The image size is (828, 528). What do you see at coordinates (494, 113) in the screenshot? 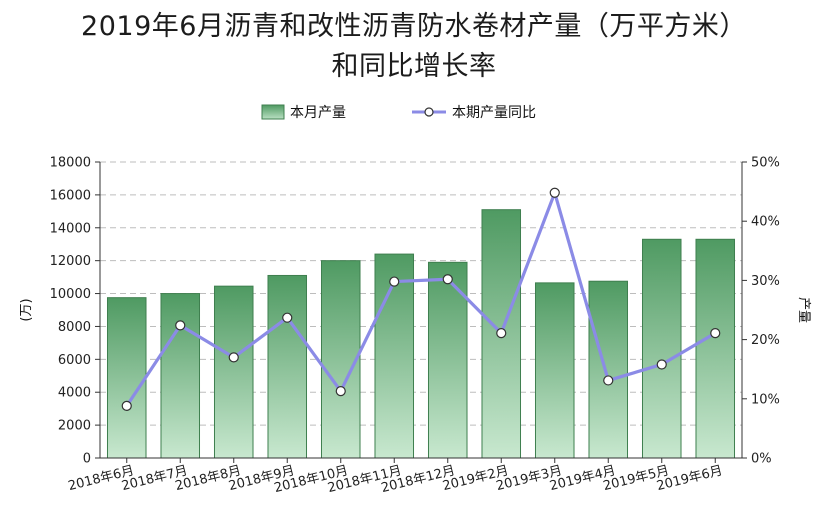
I see `legend-label-line: 本期产量同比` at bounding box center [494, 113].